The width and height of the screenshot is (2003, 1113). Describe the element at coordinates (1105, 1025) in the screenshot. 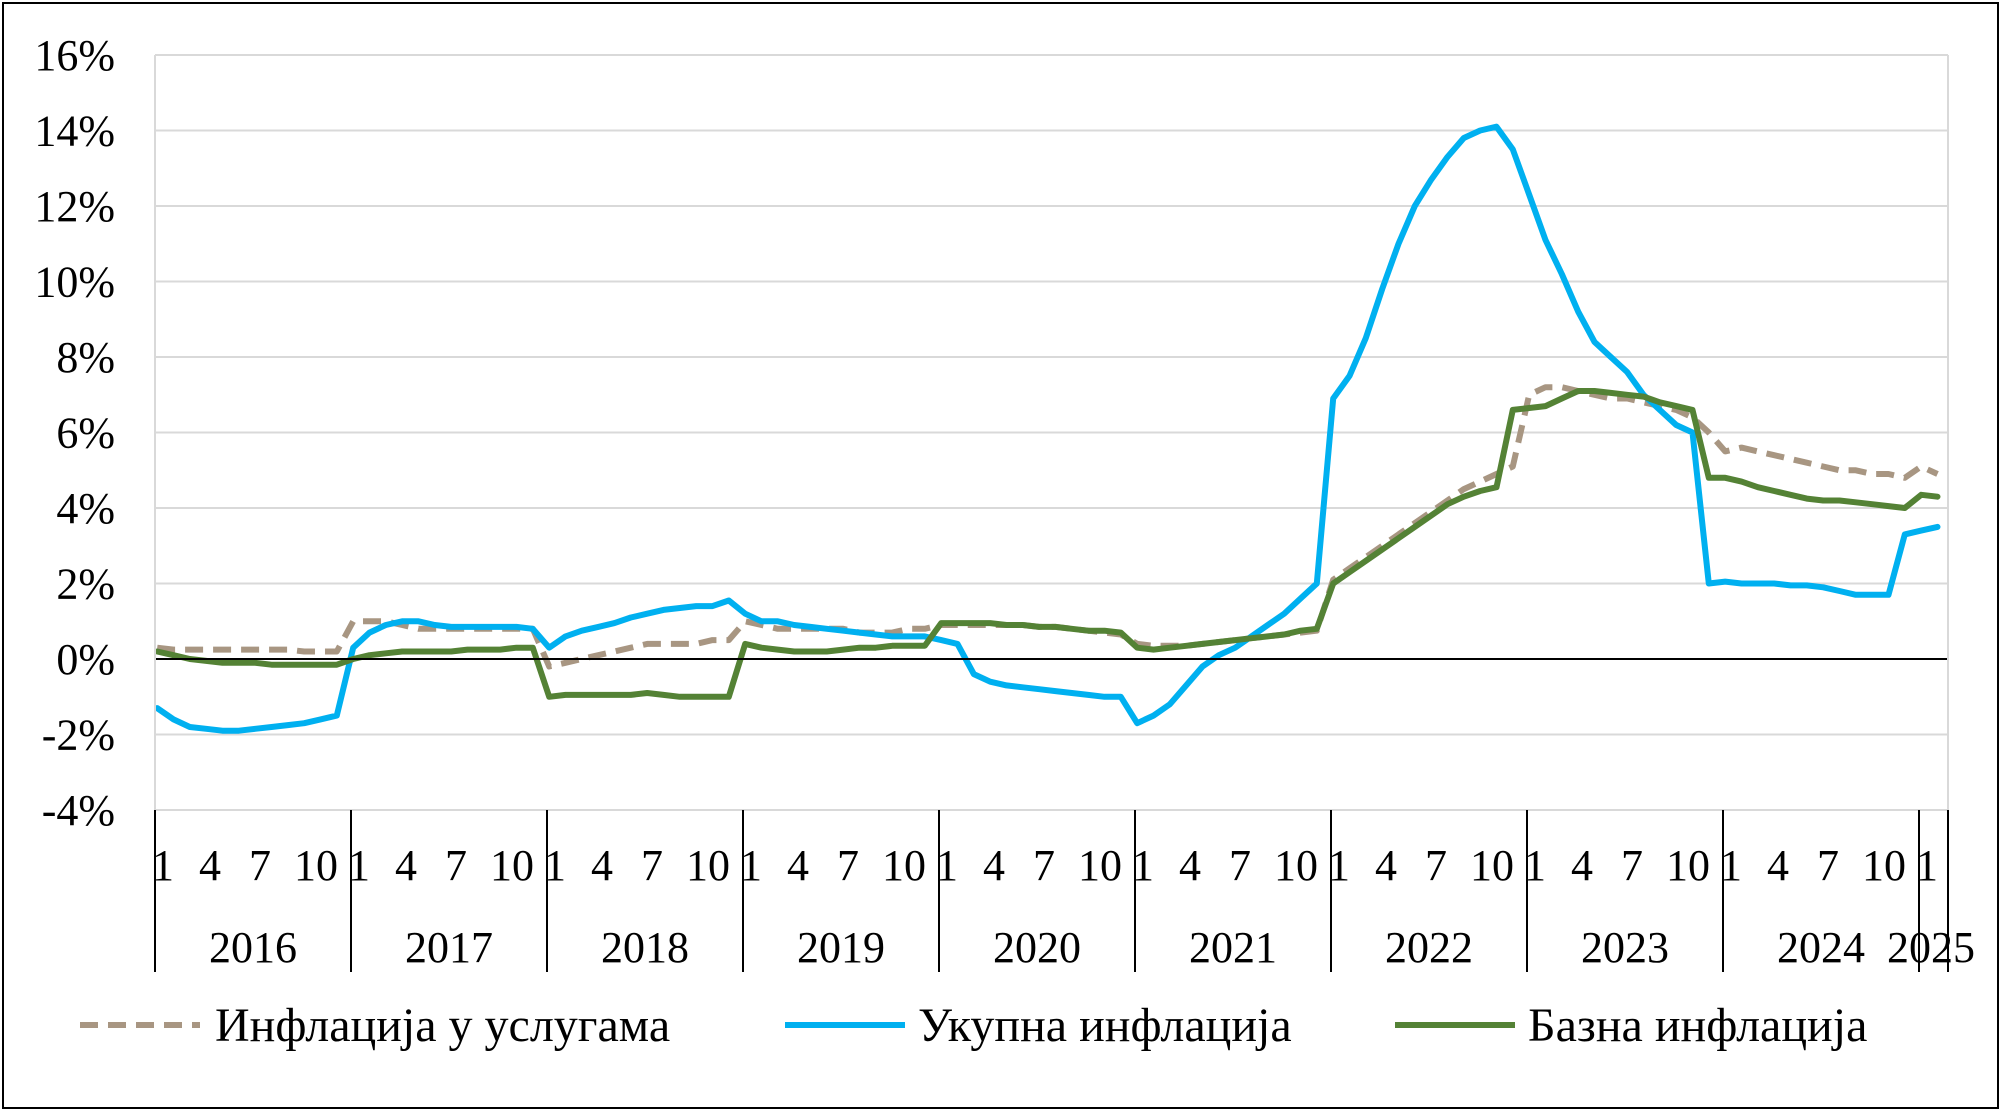

I see `legend-label: Укупна инфлација` at that location.